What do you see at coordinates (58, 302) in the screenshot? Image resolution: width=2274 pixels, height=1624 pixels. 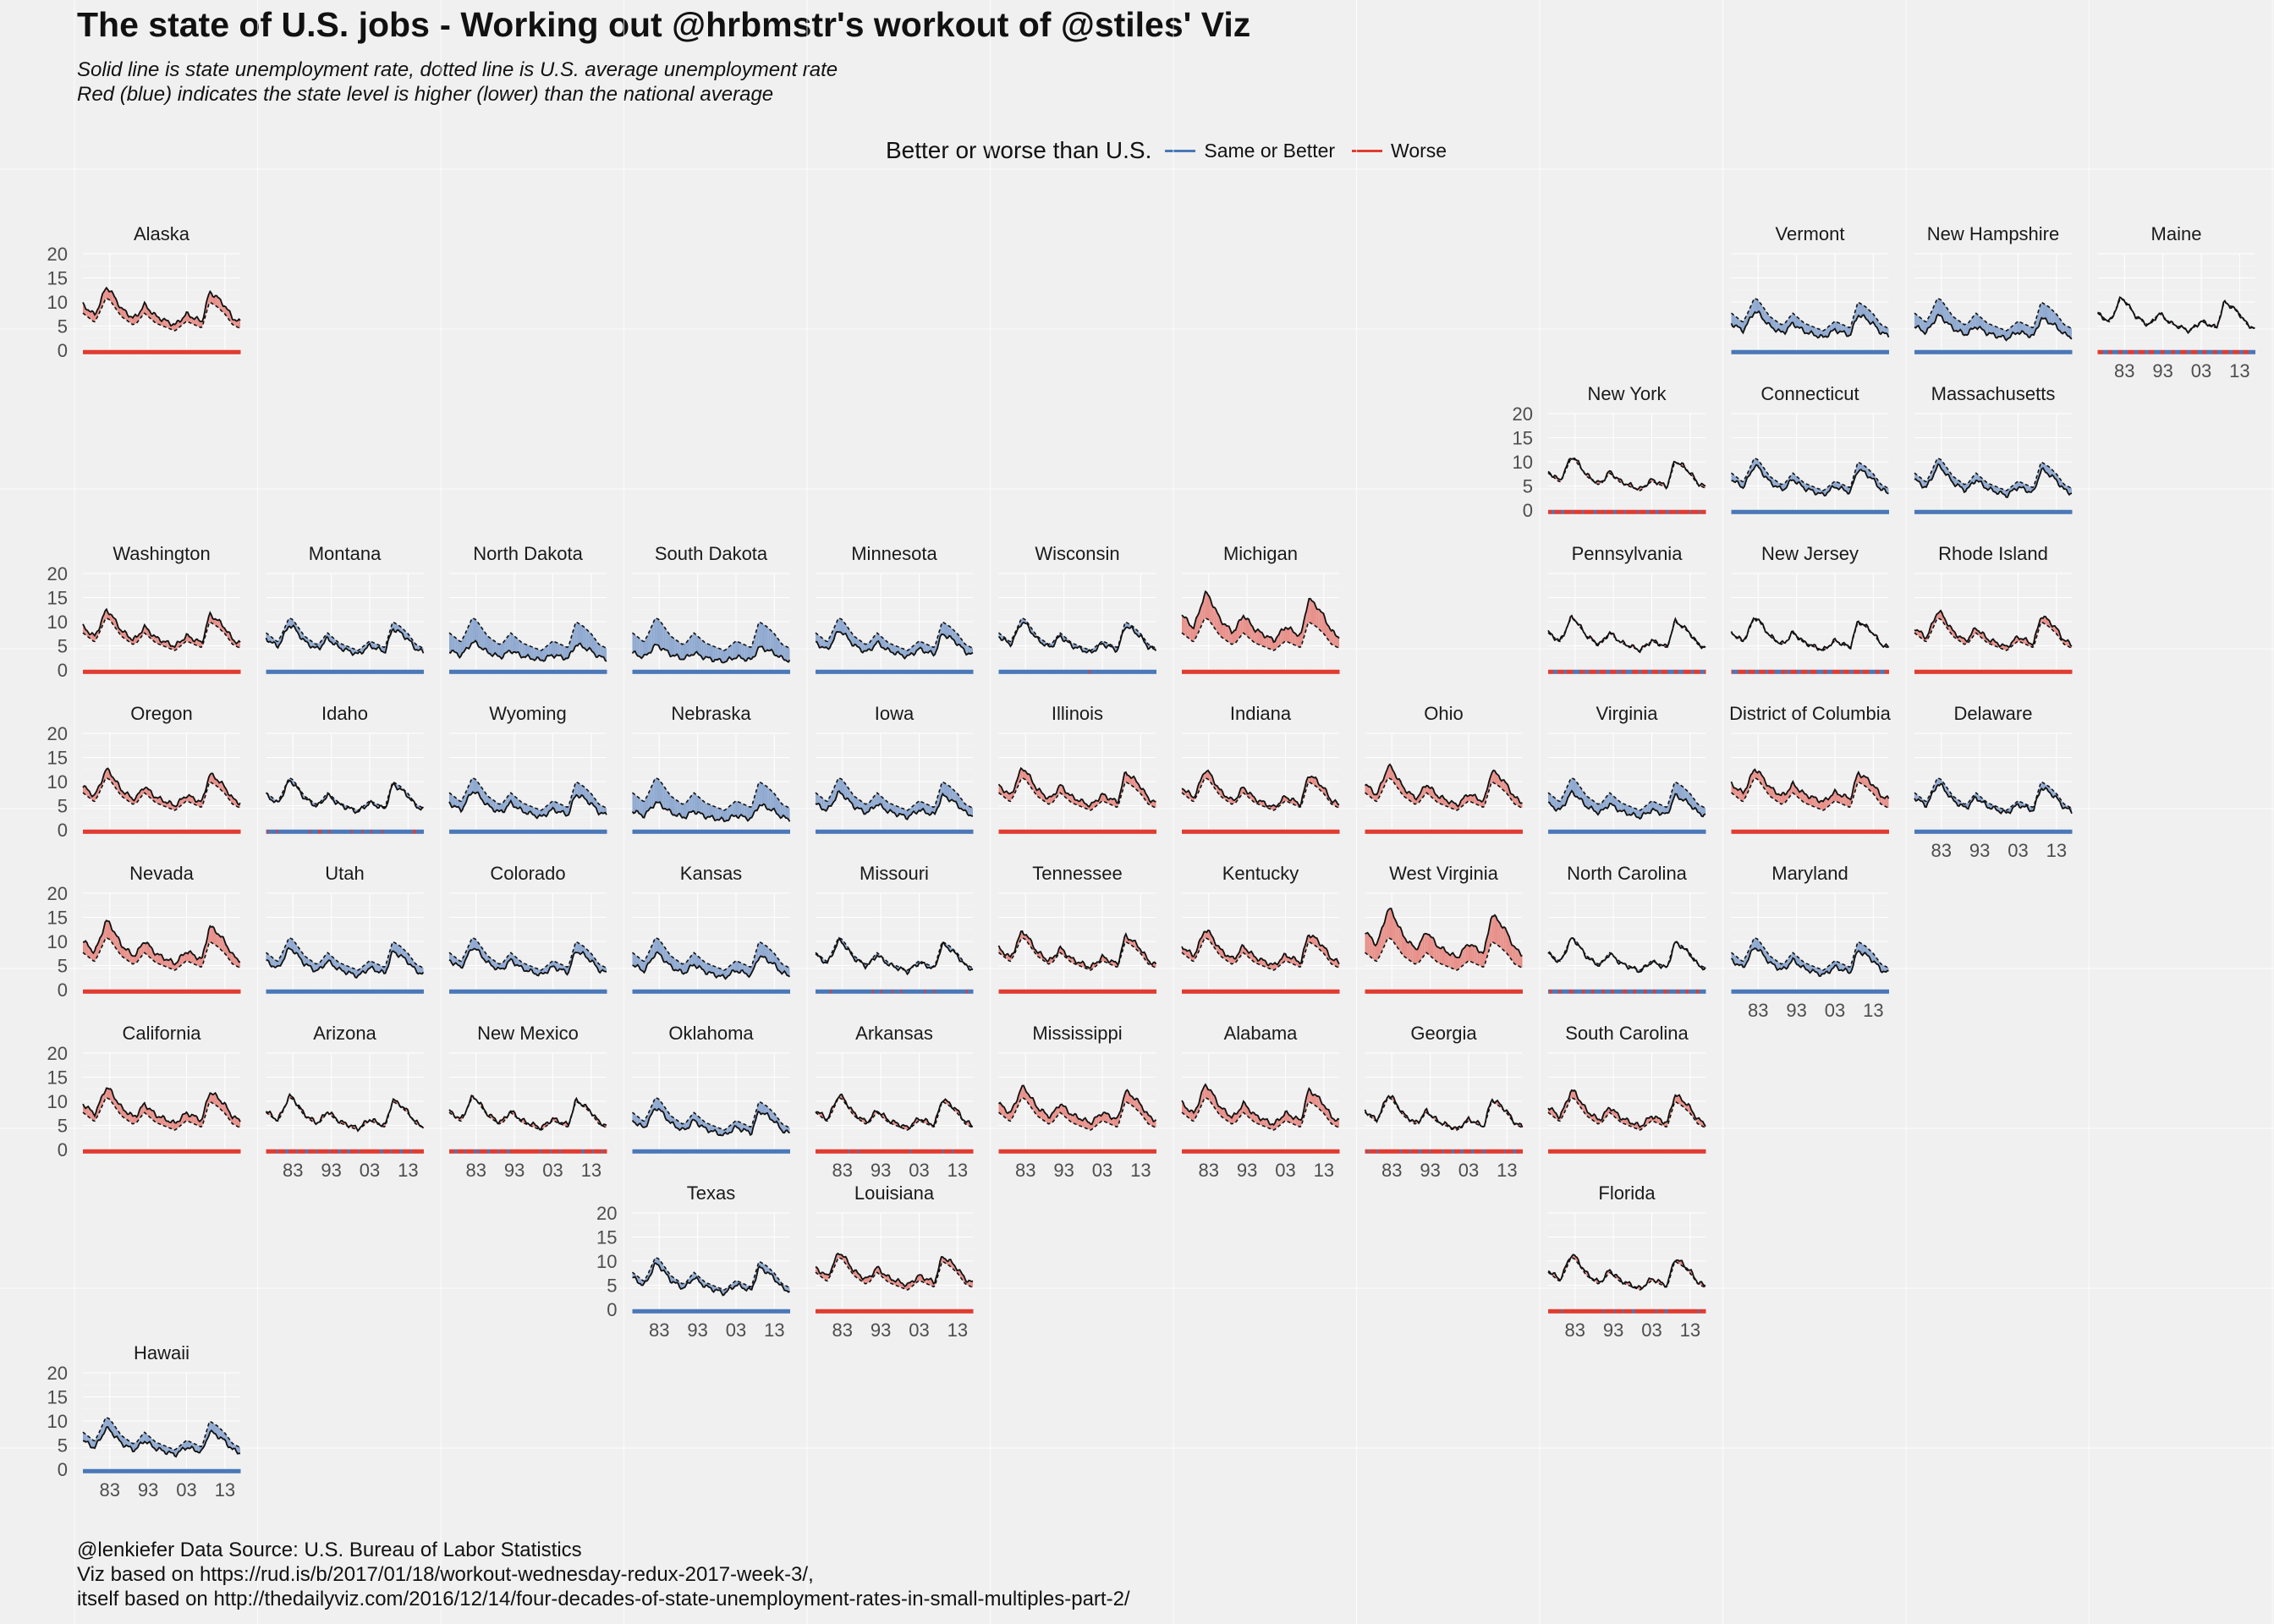 I see `y-tick-label: 10` at bounding box center [58, 302].